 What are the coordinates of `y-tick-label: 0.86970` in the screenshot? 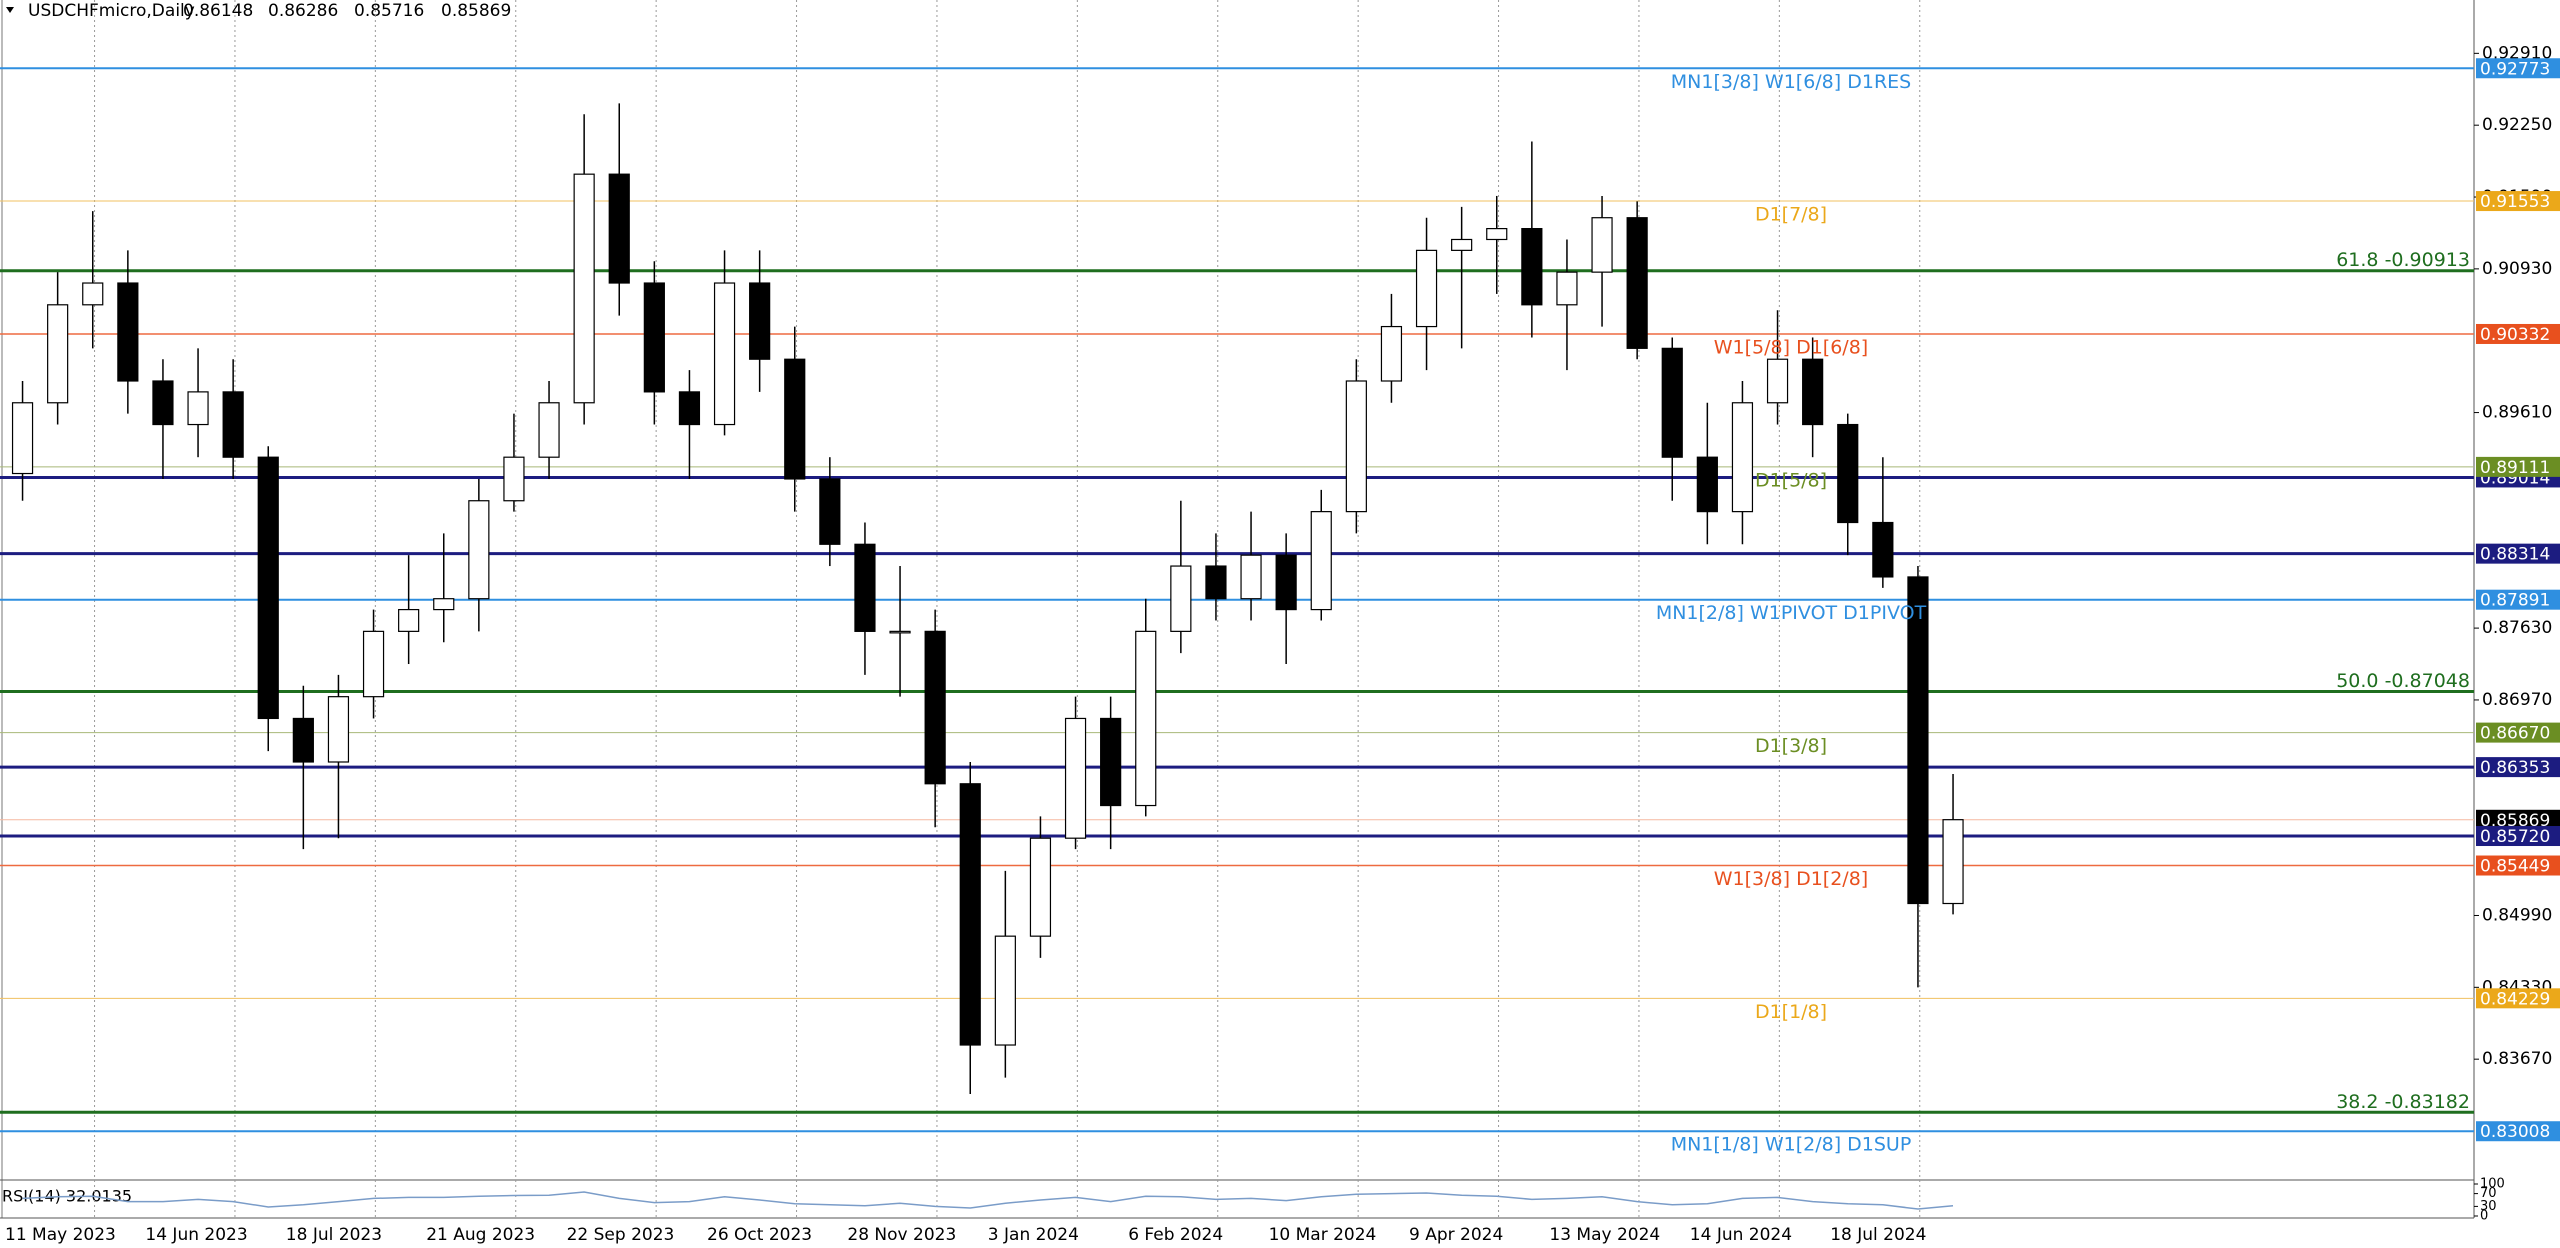 It's located at (2517, 700).